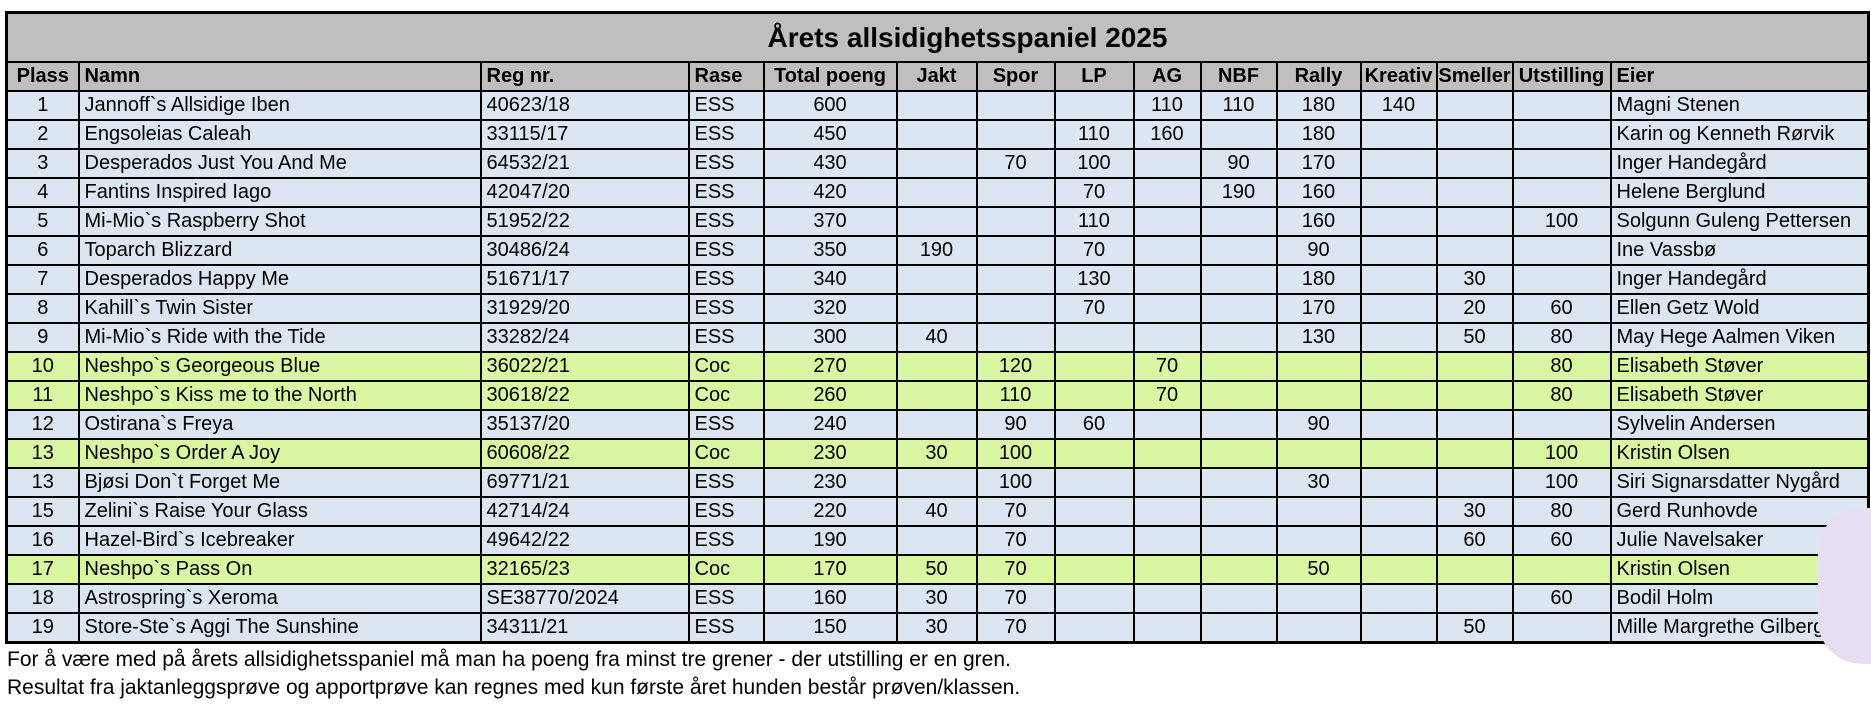 Image resolution: width=1871 pixels, height=719 pixels. I want to click on cell-utstilling: 100, so click(1561, 221).